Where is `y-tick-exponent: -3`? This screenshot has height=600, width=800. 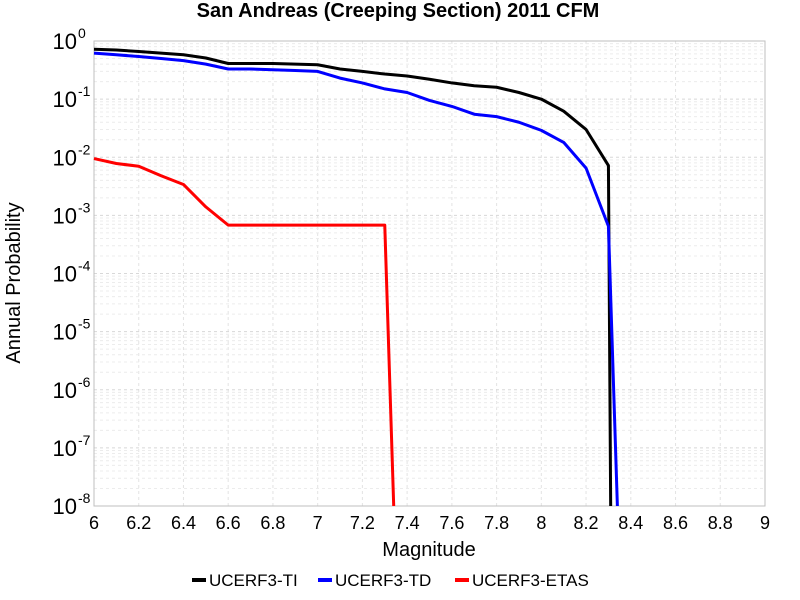
y-tick-exponent: -3 is located at coordinates (84, 207).